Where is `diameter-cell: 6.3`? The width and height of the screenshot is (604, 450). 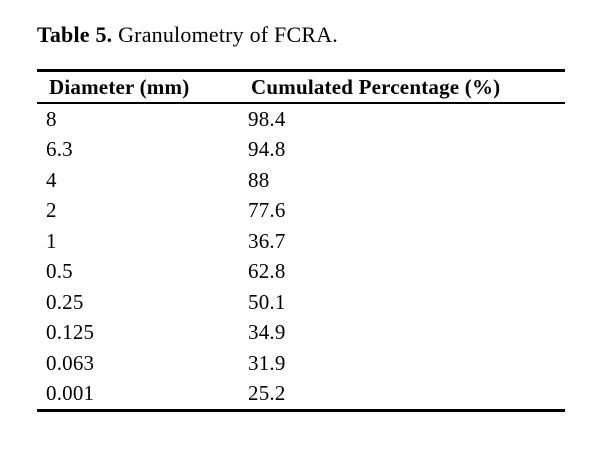 diameter-cell: 6.3 is located at coordinates (59, 149).